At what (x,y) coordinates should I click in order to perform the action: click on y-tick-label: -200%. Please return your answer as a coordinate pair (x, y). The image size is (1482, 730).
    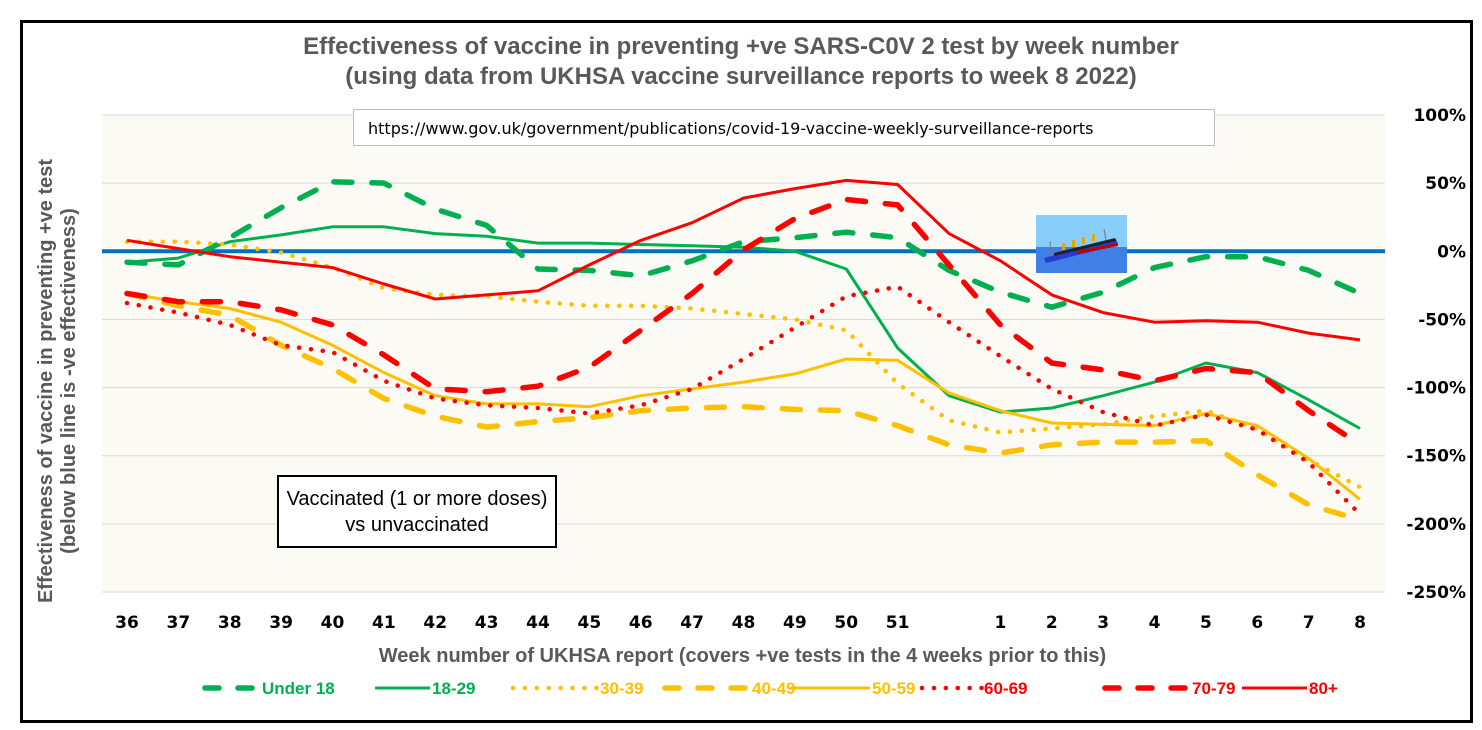
    Looking at the image, I should click on (1436, 525).